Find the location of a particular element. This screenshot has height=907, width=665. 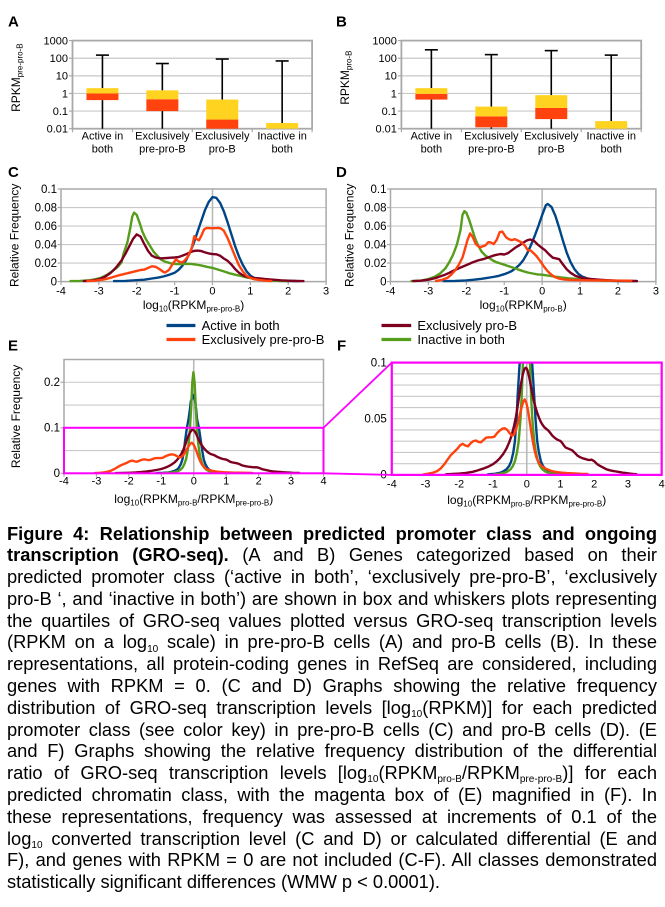

curve-active-in-both is located at coordinates (540, 242).